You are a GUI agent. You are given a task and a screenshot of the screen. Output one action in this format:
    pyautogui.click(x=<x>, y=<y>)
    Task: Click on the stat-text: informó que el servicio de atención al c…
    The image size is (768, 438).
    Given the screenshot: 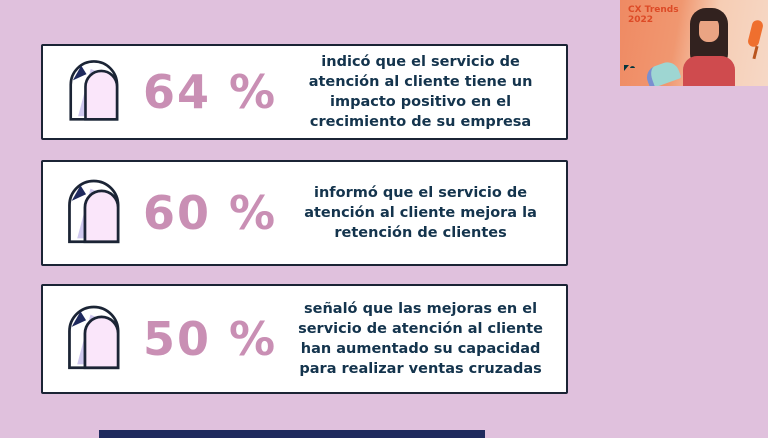 What is the action you would take?
    pyautogui.click(x=420, y=213)
    